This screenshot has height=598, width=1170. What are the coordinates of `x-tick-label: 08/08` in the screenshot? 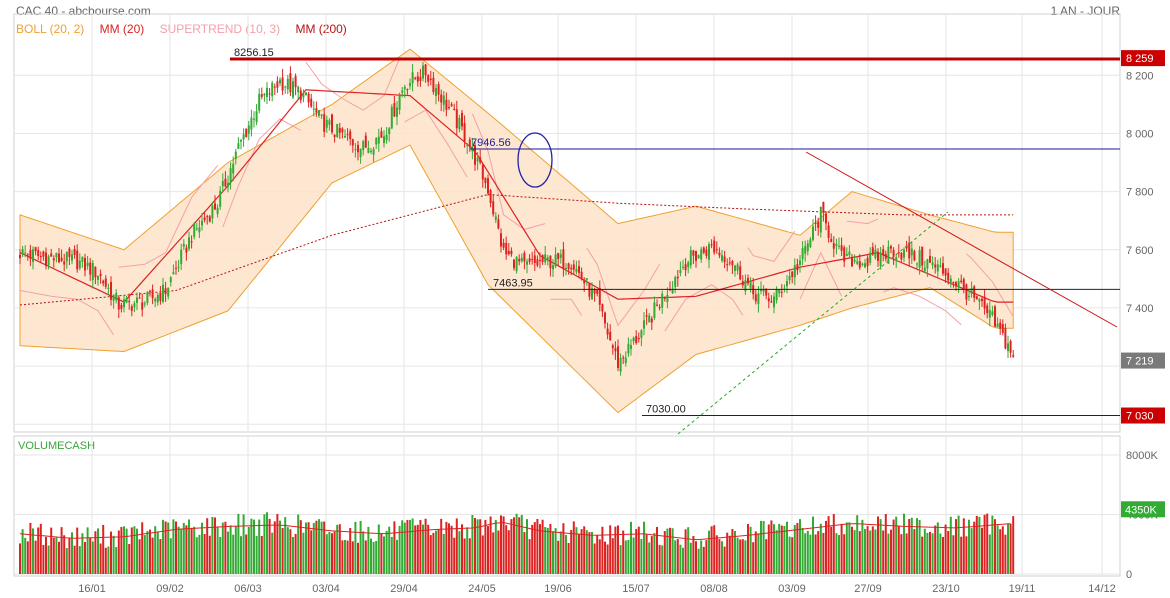 It's located at (714, 589).